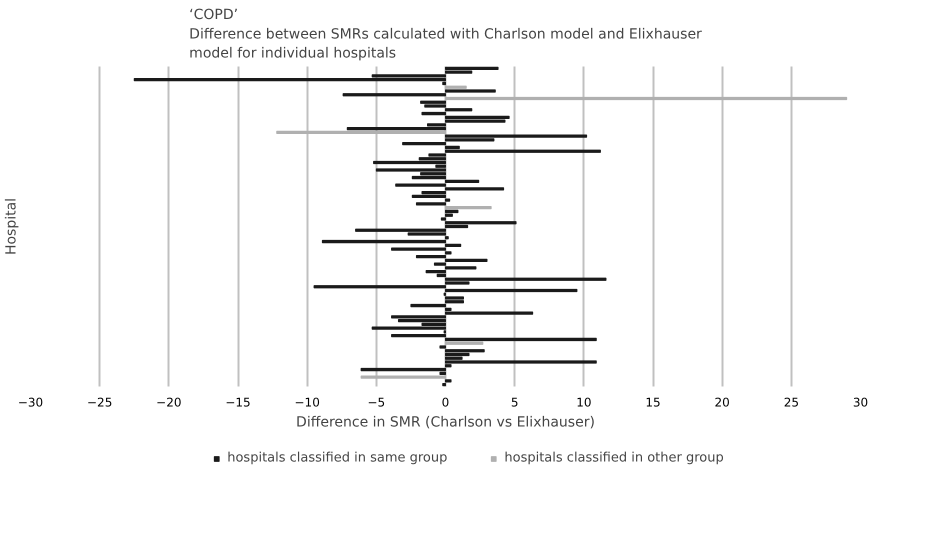  What do you see at coordinates (169, 403) in the screenshot?
I see `x-tick-label: −20` at bounding box center [169, 403].